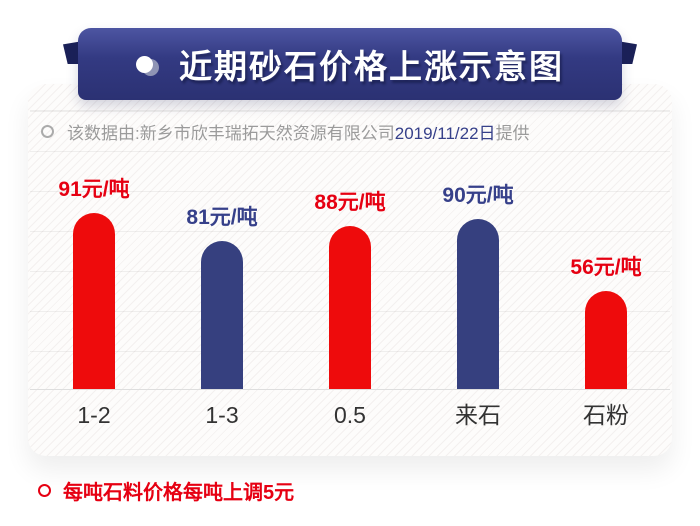 The width and height of the screenshot is (700, 526). Describe the element at coordinates (94, 189) in the screenshot. I see `bar-value-label: 91元/吨` at that location.